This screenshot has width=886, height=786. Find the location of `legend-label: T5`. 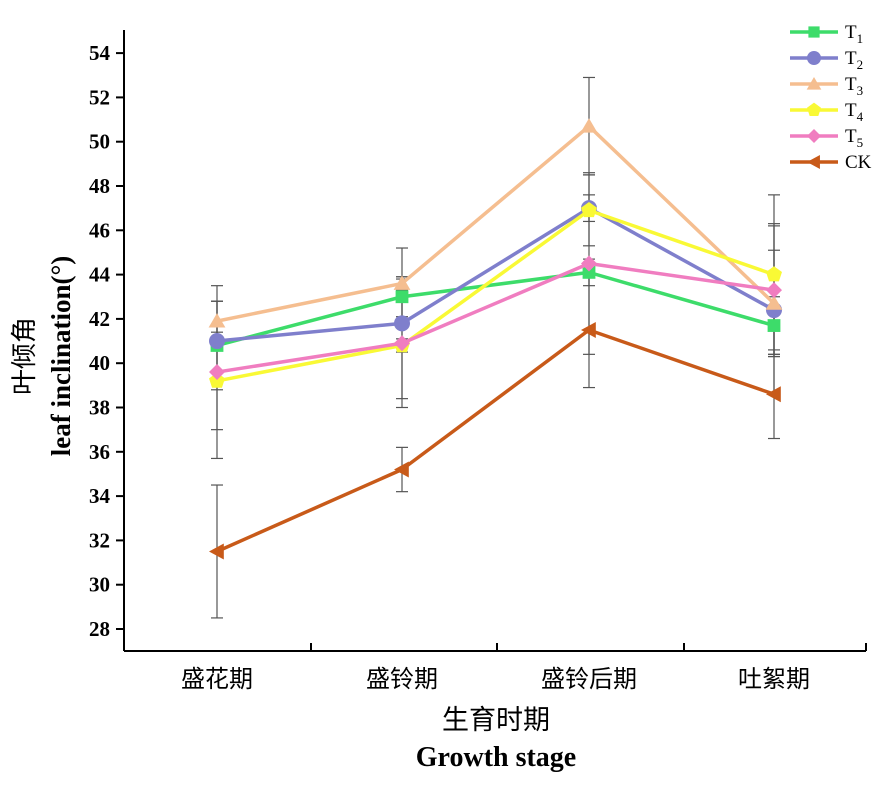

legend-label: T5 is located at coordinates (854, 138).